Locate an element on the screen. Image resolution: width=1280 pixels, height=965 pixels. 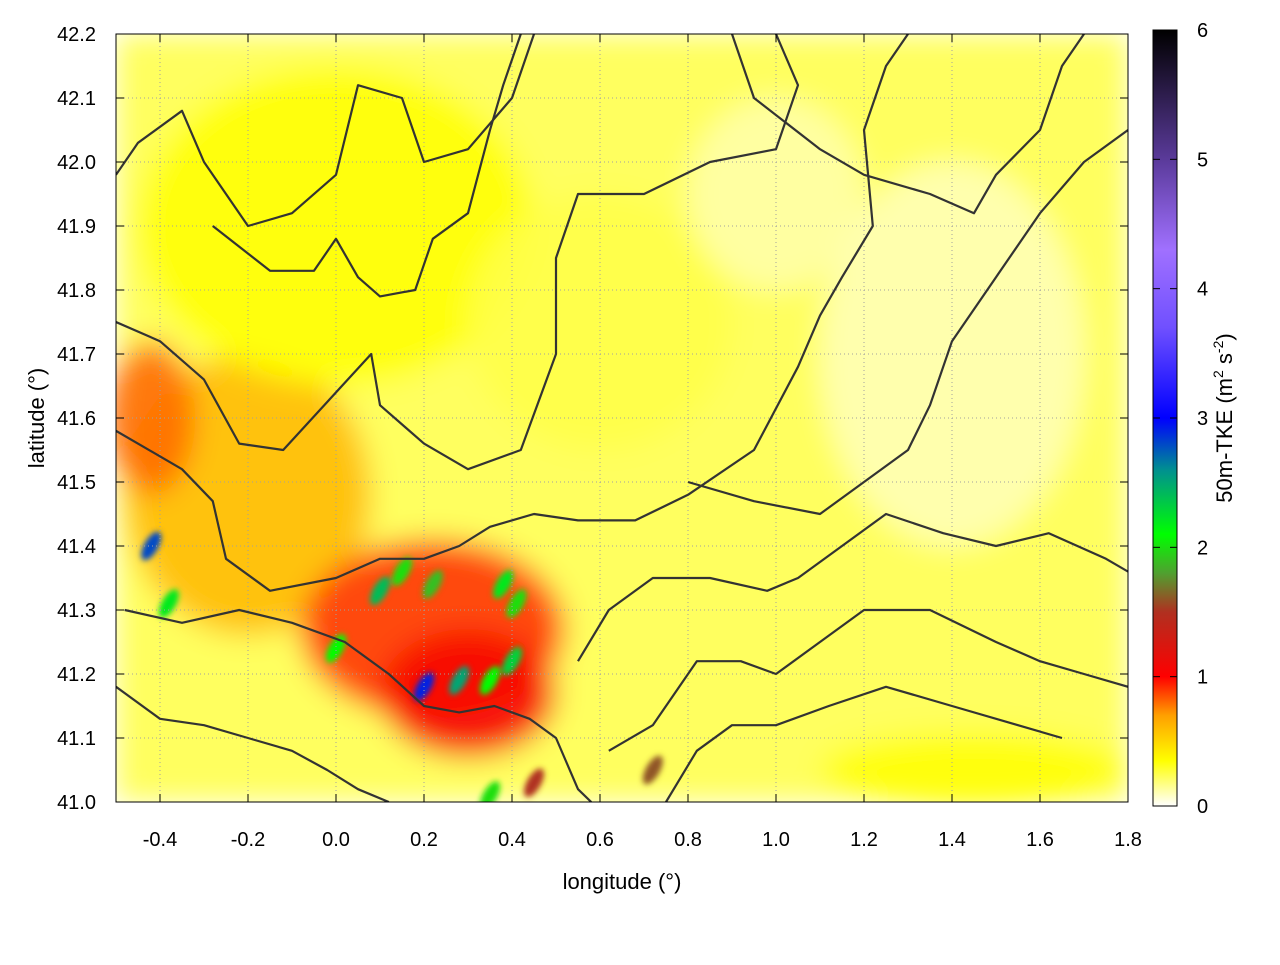
y-tick-label: 41.9 is located at coordinates (76, 227).